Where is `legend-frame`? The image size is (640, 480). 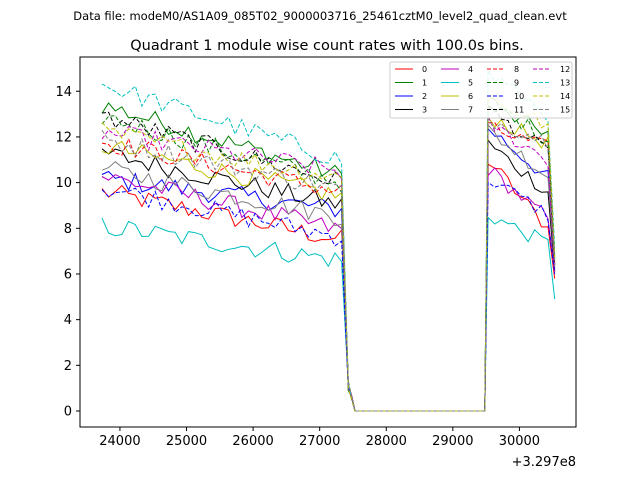 legend-frame is located at coordinates (481, 90).